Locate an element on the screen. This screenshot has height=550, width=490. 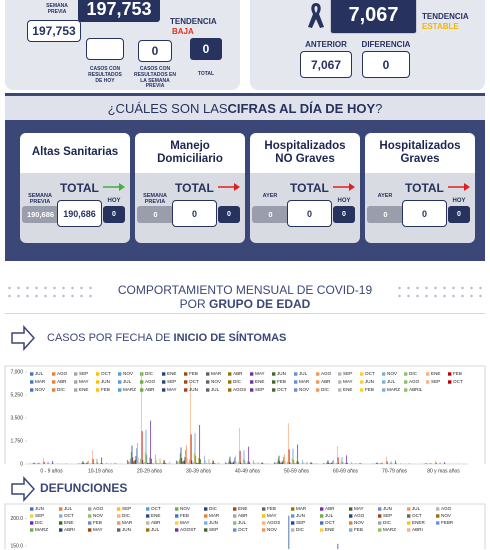
previous-value: 0 is located at coordinates (385, 214).